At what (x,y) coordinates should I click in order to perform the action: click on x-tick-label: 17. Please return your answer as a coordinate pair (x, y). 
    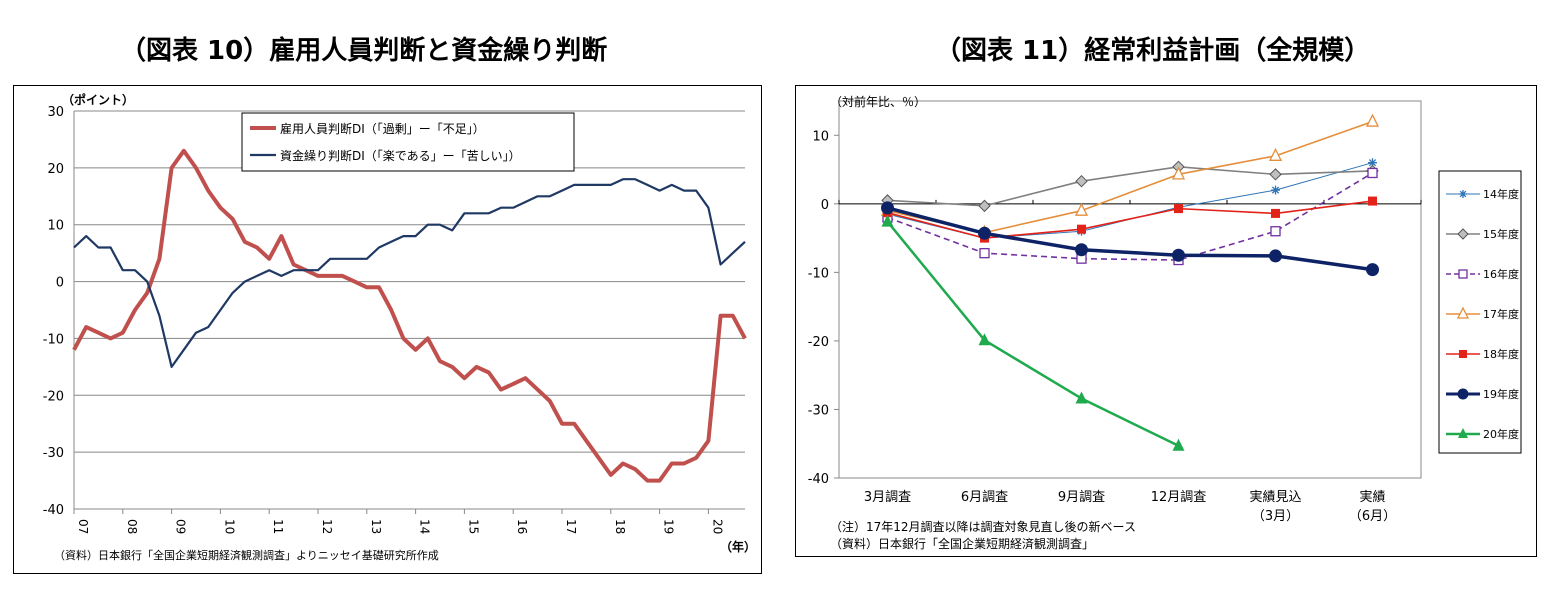
    Looking at the image, I should click on (571, 526).